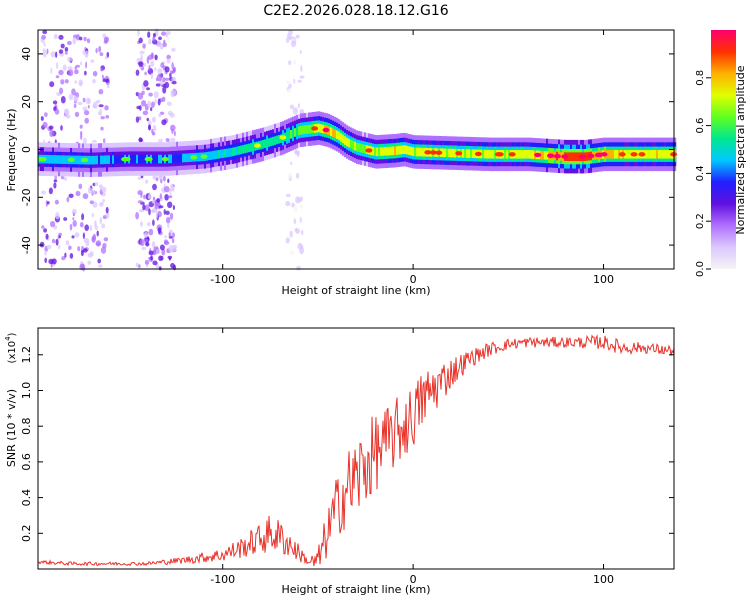 This screenshot has height=600, width=750. What do you see at coordinates (700, 221) in the screenshot?
I see `colorbar-tick-label: 0.2` at bounding box center [700, 221].